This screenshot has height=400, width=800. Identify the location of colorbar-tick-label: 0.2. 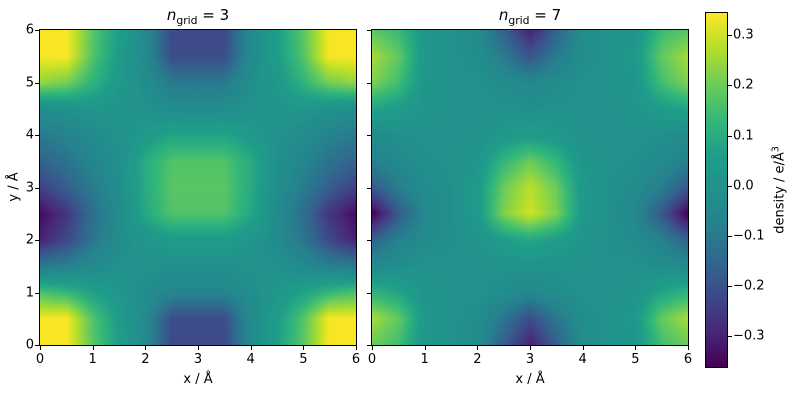
(743, 85).